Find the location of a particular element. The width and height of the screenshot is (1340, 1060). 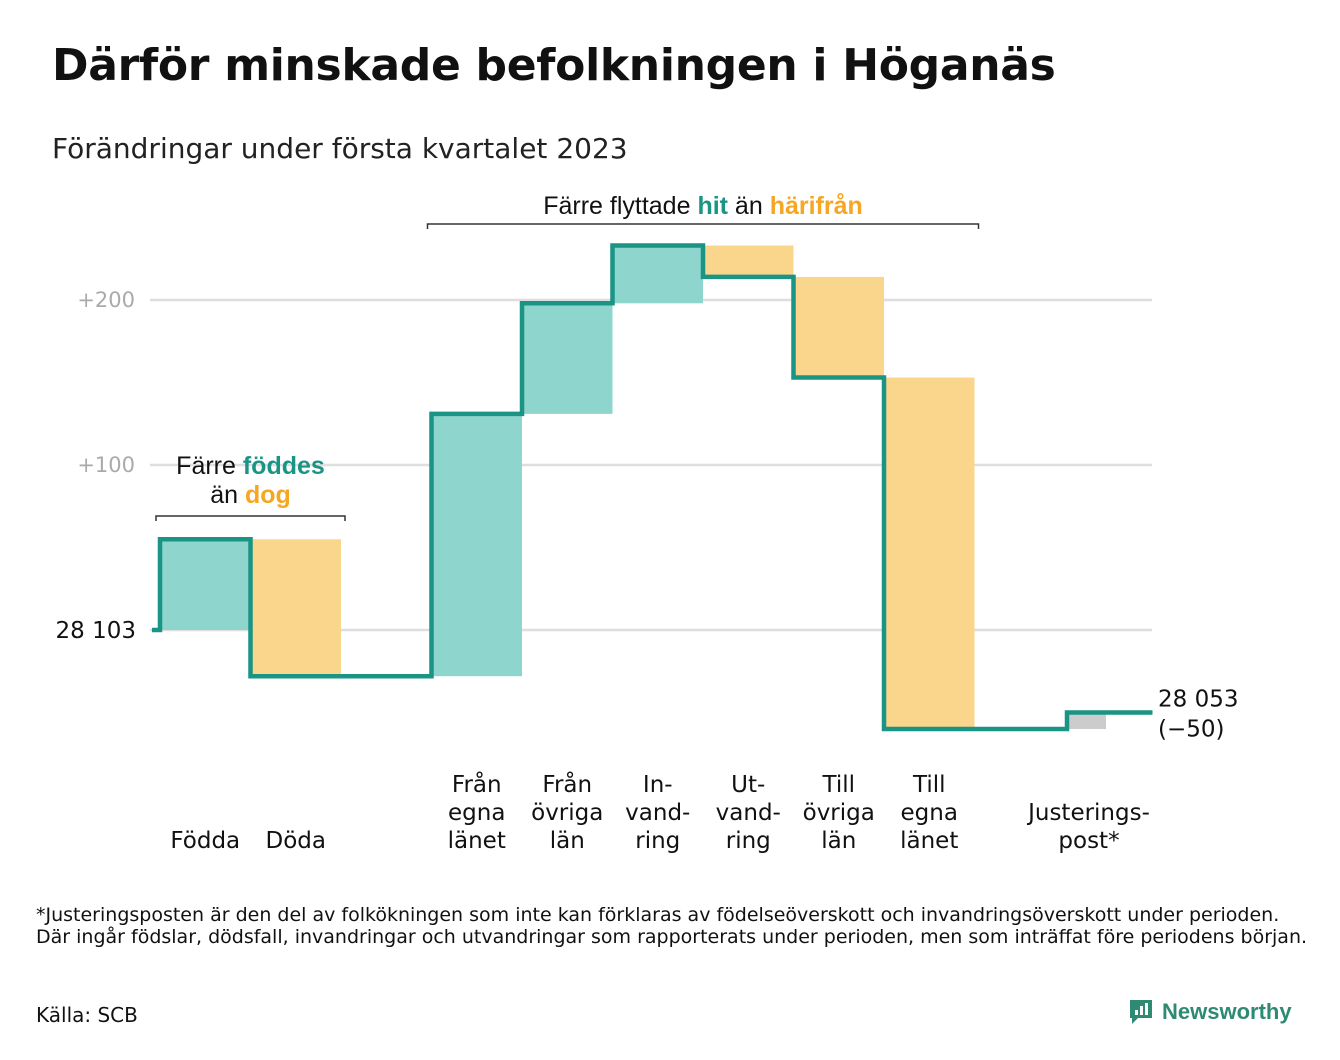

page-title: Därför minskade befolkningen i Höganäs is located at coordinates (554, 65).